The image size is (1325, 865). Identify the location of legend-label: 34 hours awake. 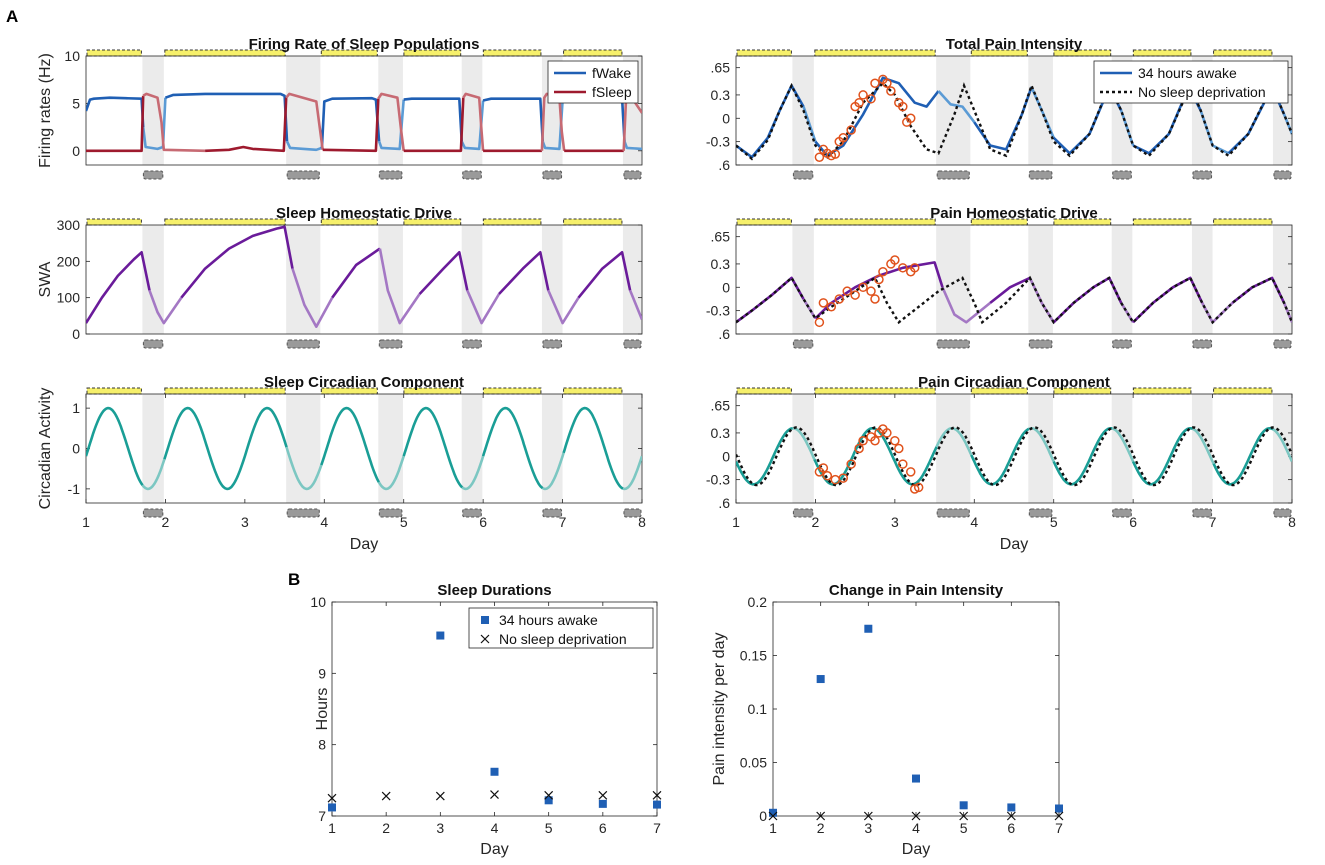
(548, 620).